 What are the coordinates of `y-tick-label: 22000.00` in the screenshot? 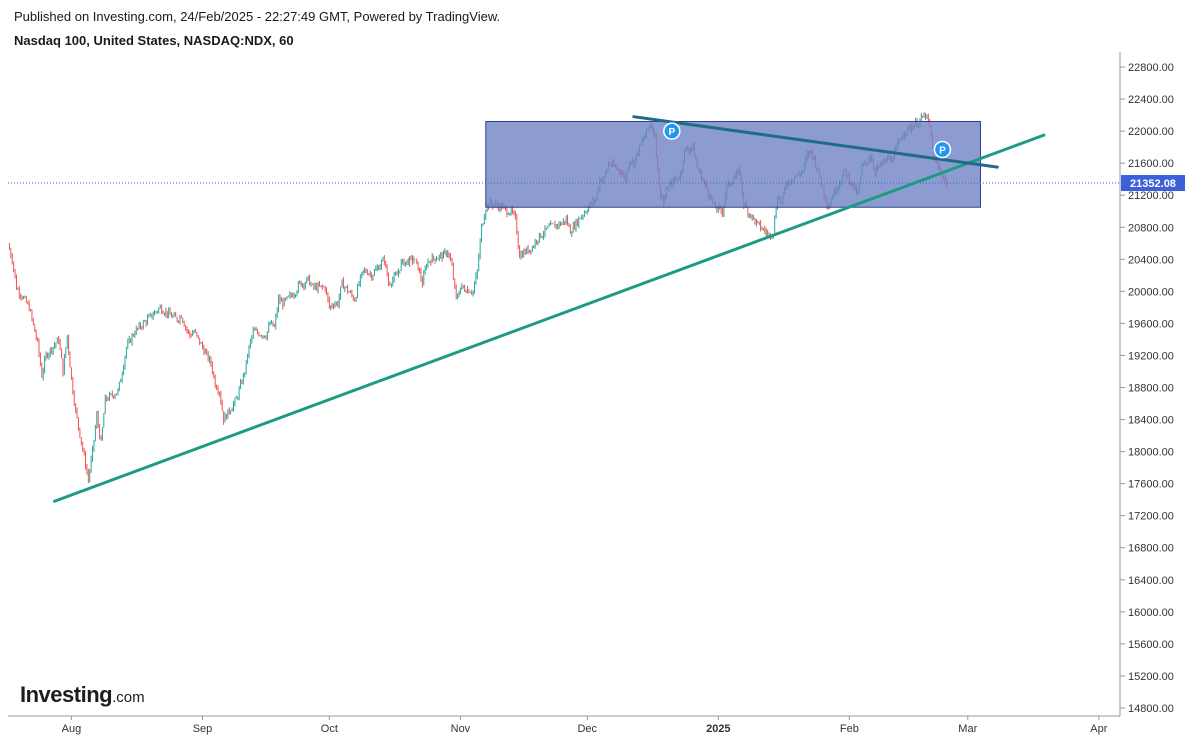 It's located at (1151, 132).